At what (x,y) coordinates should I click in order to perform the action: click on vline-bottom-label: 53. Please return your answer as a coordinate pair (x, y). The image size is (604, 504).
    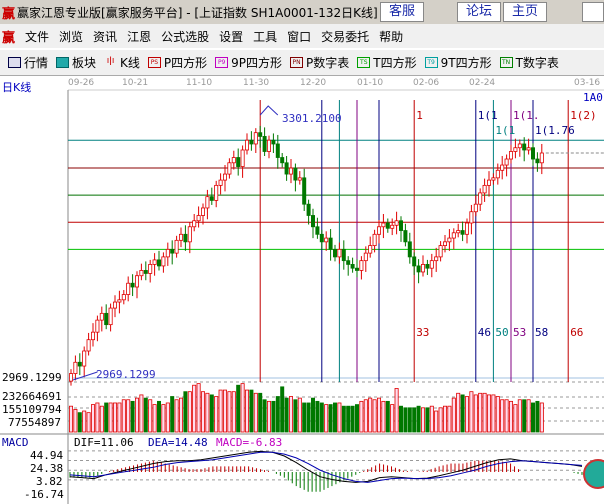
    Looking at the image, I should click on (520, 332).